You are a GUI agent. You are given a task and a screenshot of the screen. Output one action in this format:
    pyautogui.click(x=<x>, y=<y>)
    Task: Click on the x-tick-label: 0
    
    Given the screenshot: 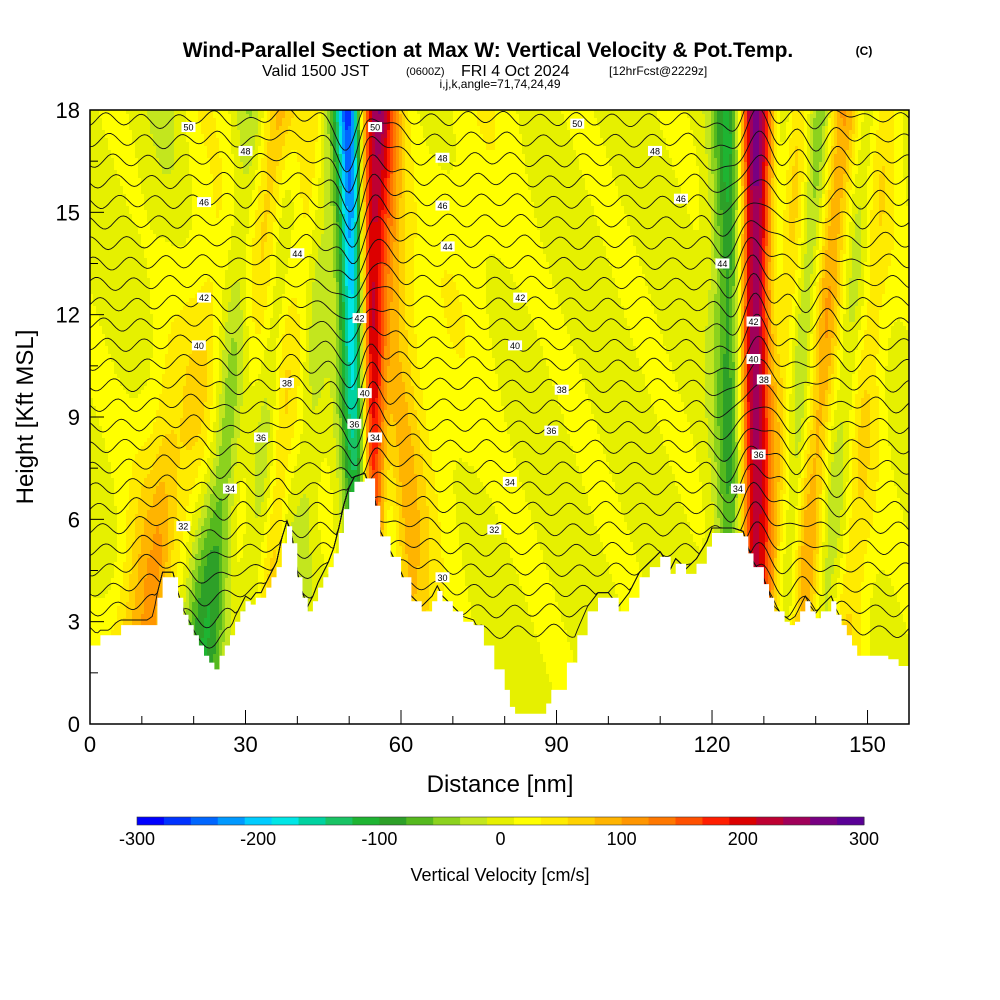 What is the action you would take?
    pyautogui.click(x=90, y=744)
    